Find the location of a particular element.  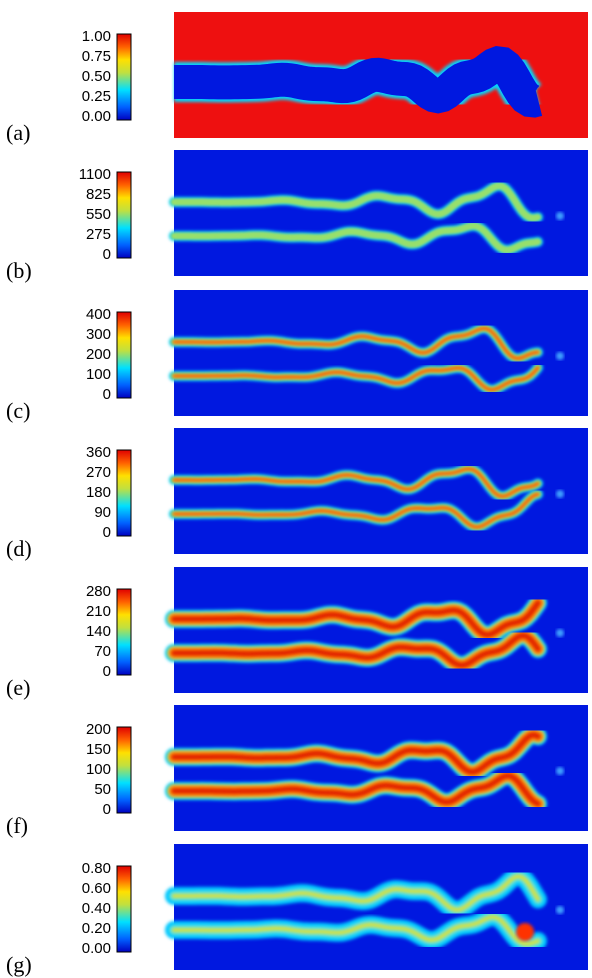

colorbar-tick-label: 50 is located at coordinates (102, 789).